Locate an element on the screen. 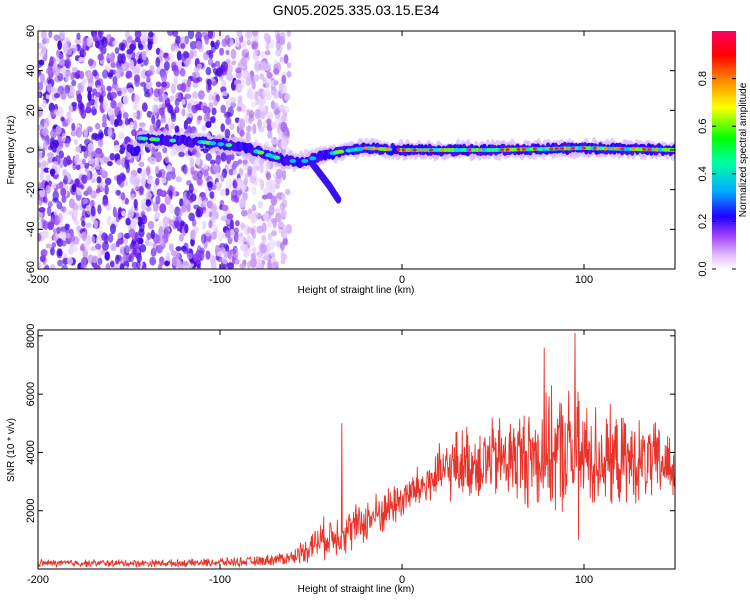 This screenshot has width=750, height=600. y-tick-label: 6000 is located at coordinates (31, 394).